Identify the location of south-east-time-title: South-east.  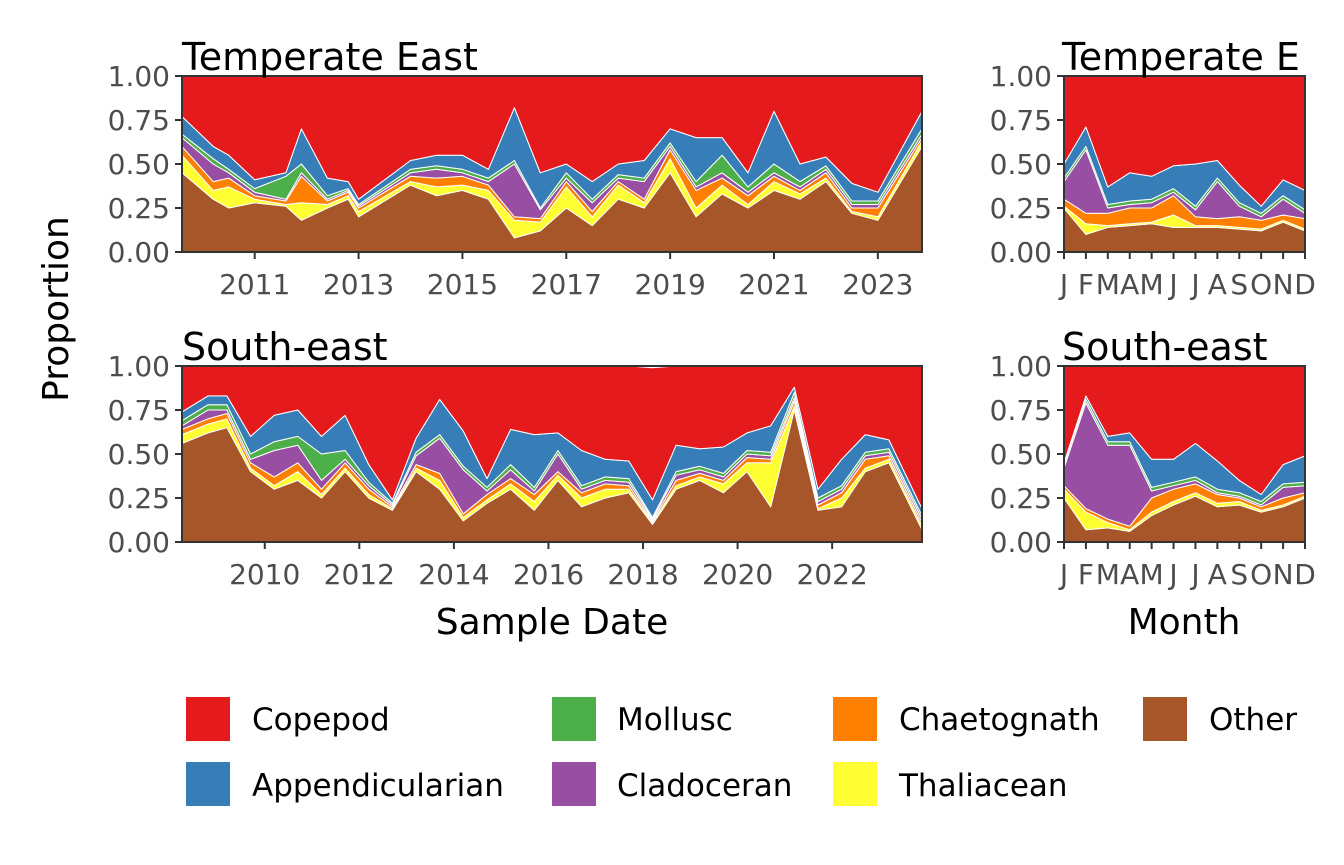
(285, 347).